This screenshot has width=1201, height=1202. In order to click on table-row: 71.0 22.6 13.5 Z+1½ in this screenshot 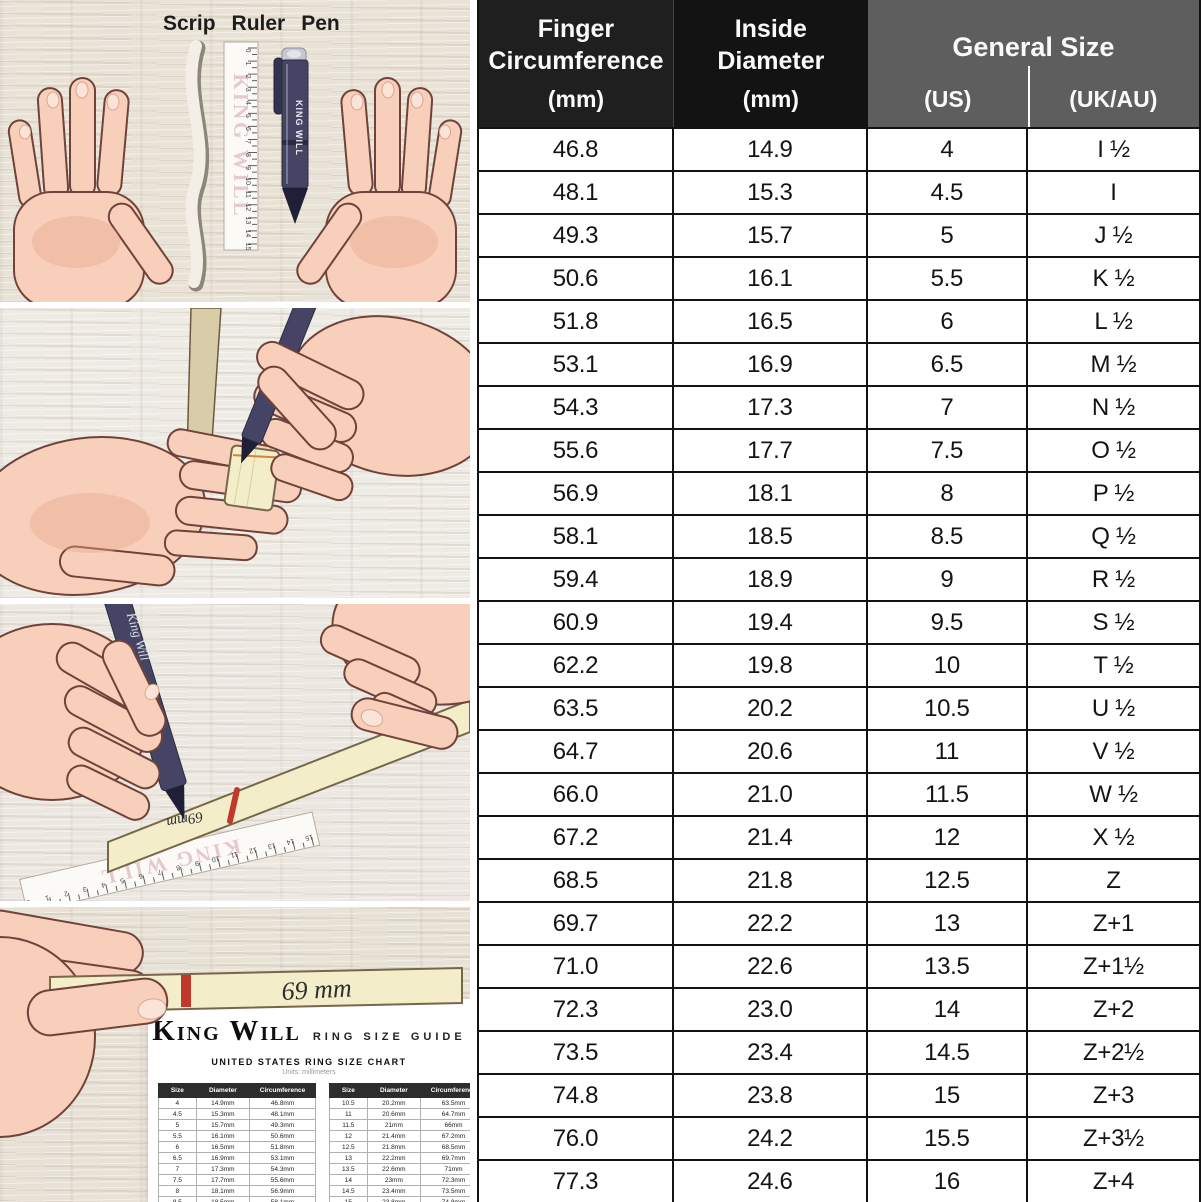, I will do `click(839, 967)`.